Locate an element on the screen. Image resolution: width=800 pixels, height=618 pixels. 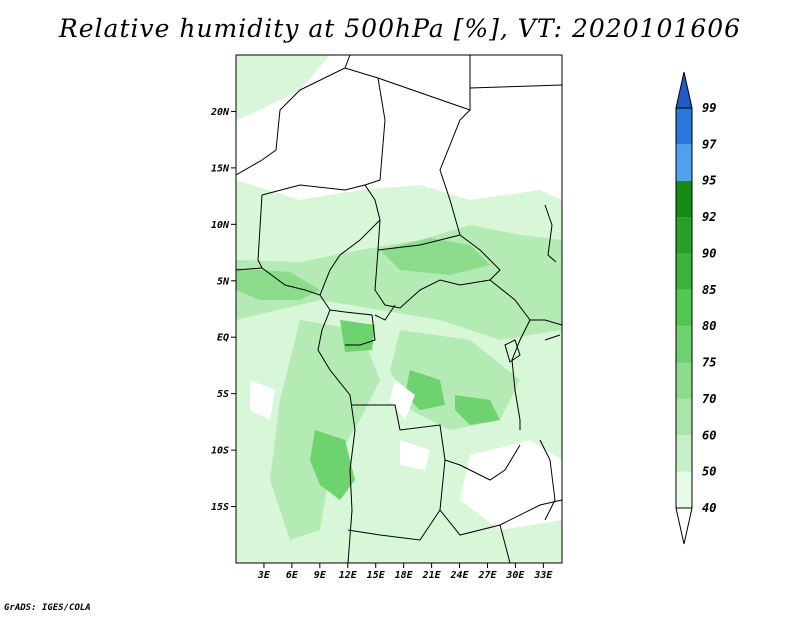
colorbar-level-label: 60 is located at coordinates (709, 435).